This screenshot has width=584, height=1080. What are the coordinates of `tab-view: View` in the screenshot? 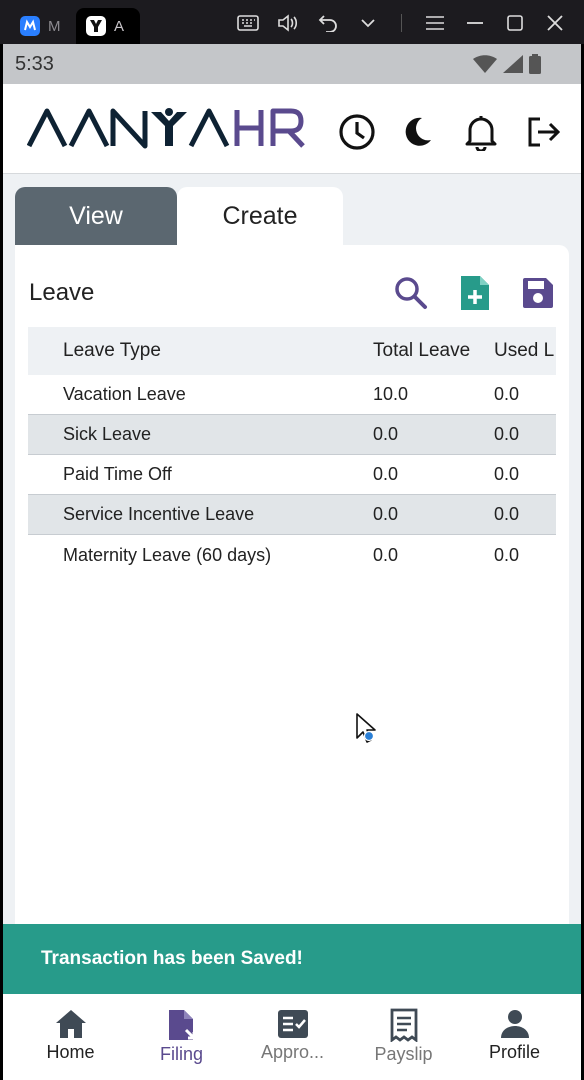 It's located at (96, 216).